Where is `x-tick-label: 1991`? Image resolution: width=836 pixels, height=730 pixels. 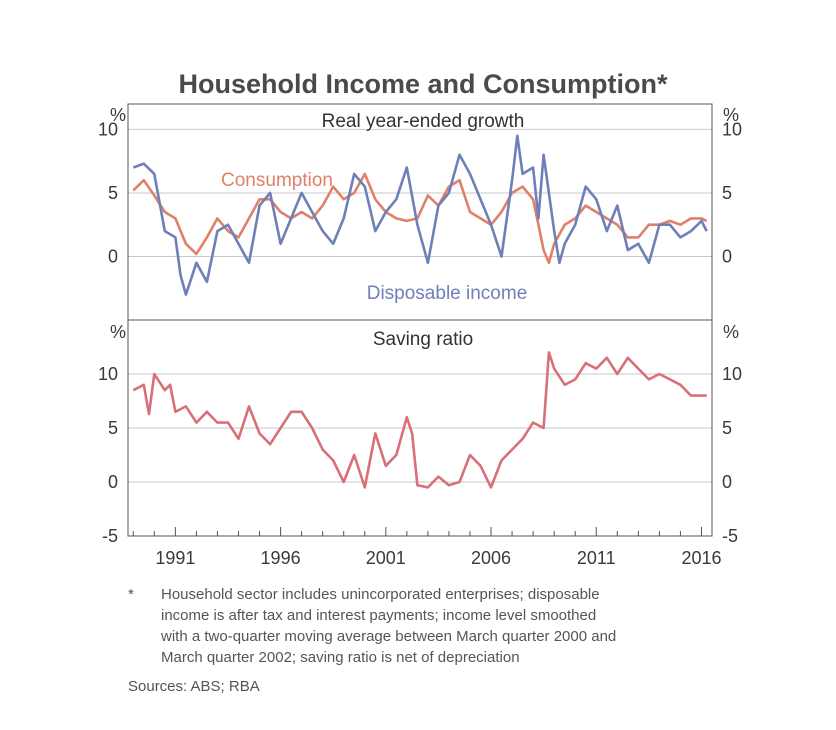 x-tick-label: 1991 is located at coordinates (175, 558).